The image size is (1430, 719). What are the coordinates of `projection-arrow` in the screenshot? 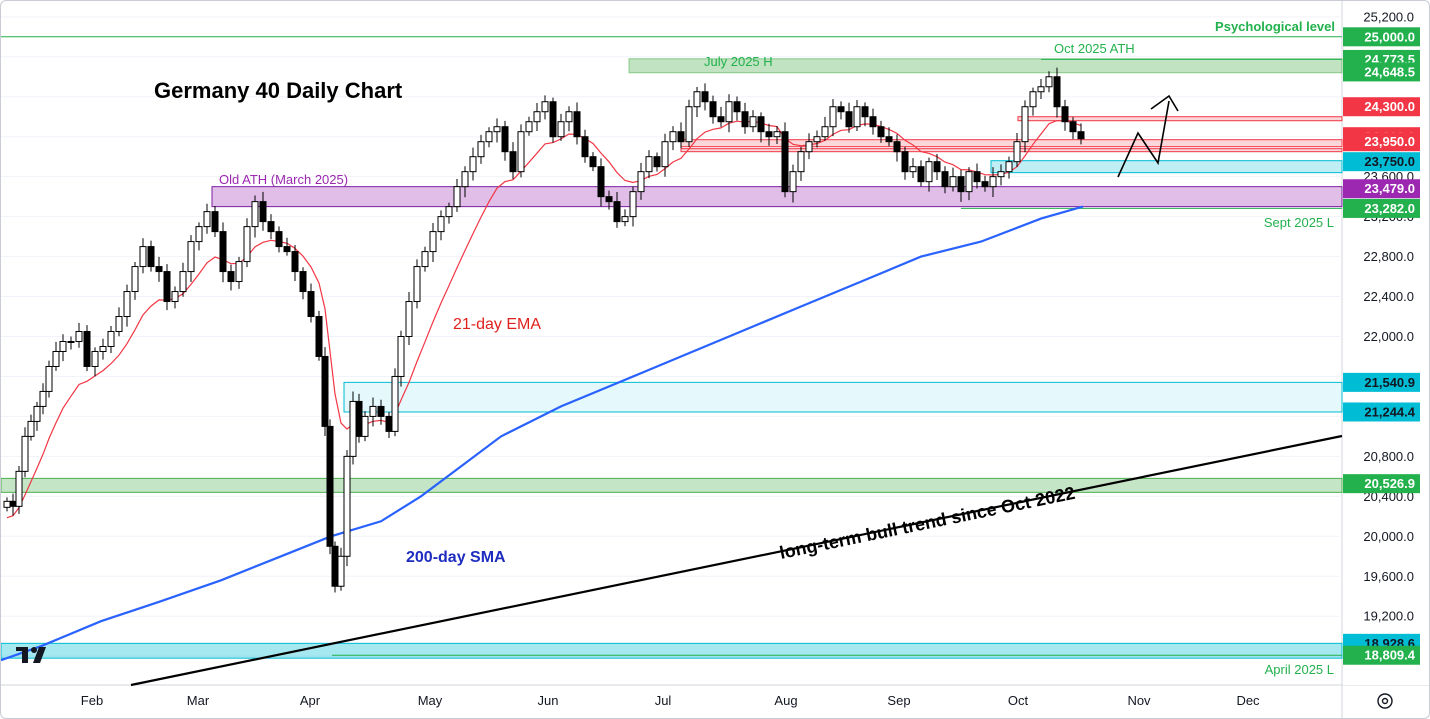 It's located at (1148, 136).